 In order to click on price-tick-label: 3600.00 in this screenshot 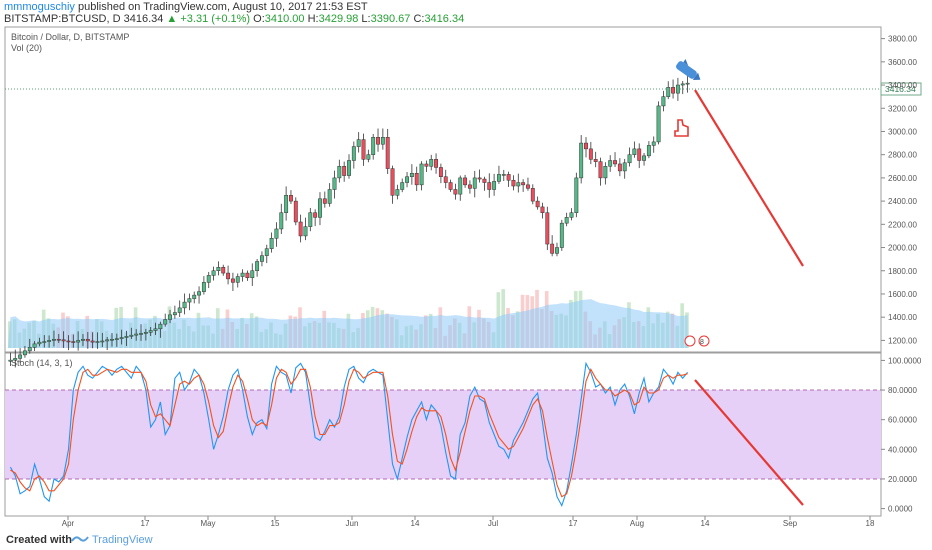, I will do `click(902, 62)`.